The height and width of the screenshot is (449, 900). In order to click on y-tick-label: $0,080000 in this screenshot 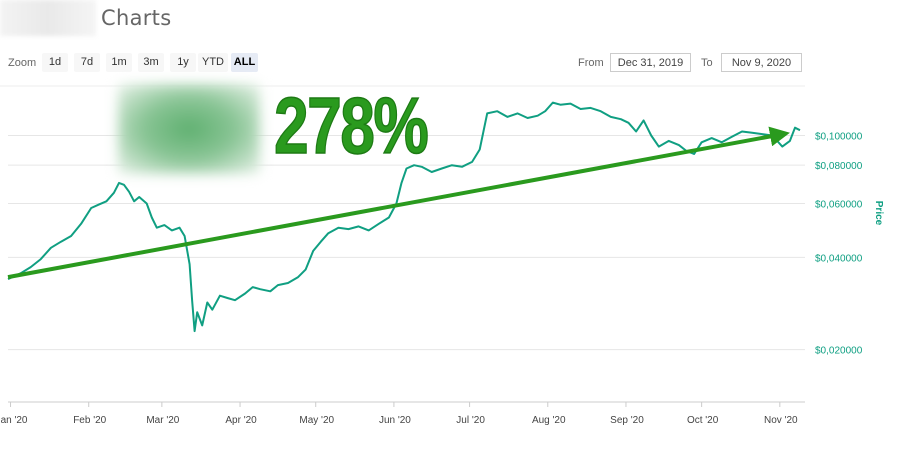, I will do `click(839, 166)`.